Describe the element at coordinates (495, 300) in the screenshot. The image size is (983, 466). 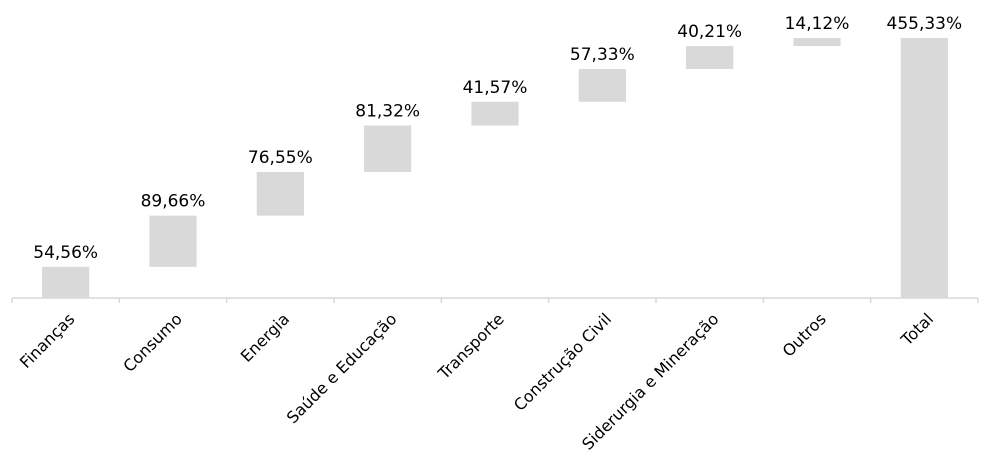
I see `x-axis` at that location.